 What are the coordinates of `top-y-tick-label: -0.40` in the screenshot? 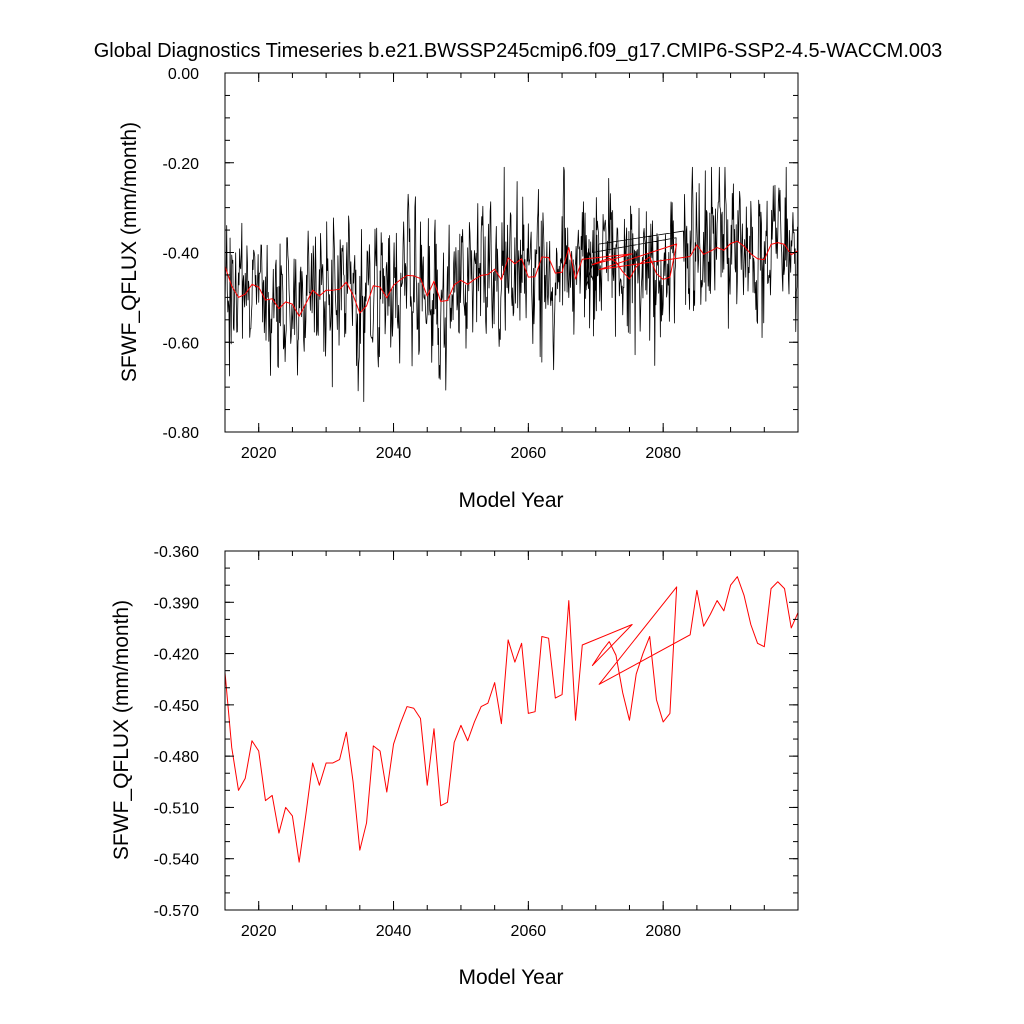 It's located at (181, 254).